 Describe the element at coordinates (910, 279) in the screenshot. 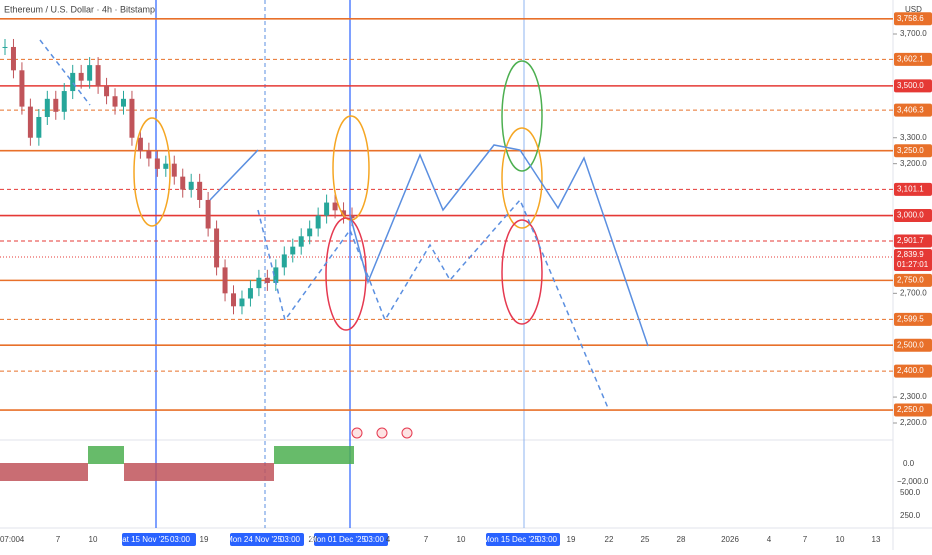

I see `price-tag-label: 2,750.0` at that location.